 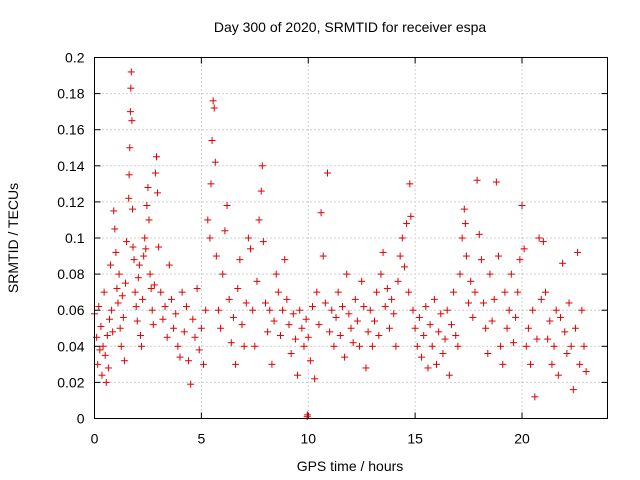 I want to click on x-tick-label: 20, so click(x=522, y=439).